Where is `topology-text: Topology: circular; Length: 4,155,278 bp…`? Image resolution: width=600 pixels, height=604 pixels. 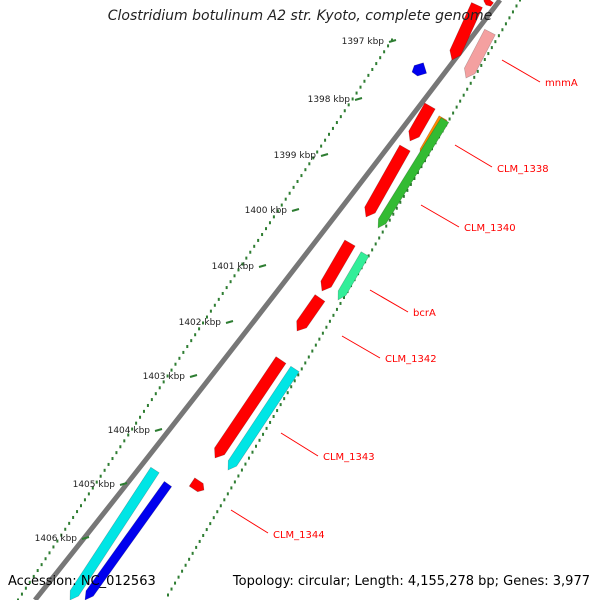 topology-text: Topology: circular; Length: 4,155,278 bp… is located at coordinates (411, 581).